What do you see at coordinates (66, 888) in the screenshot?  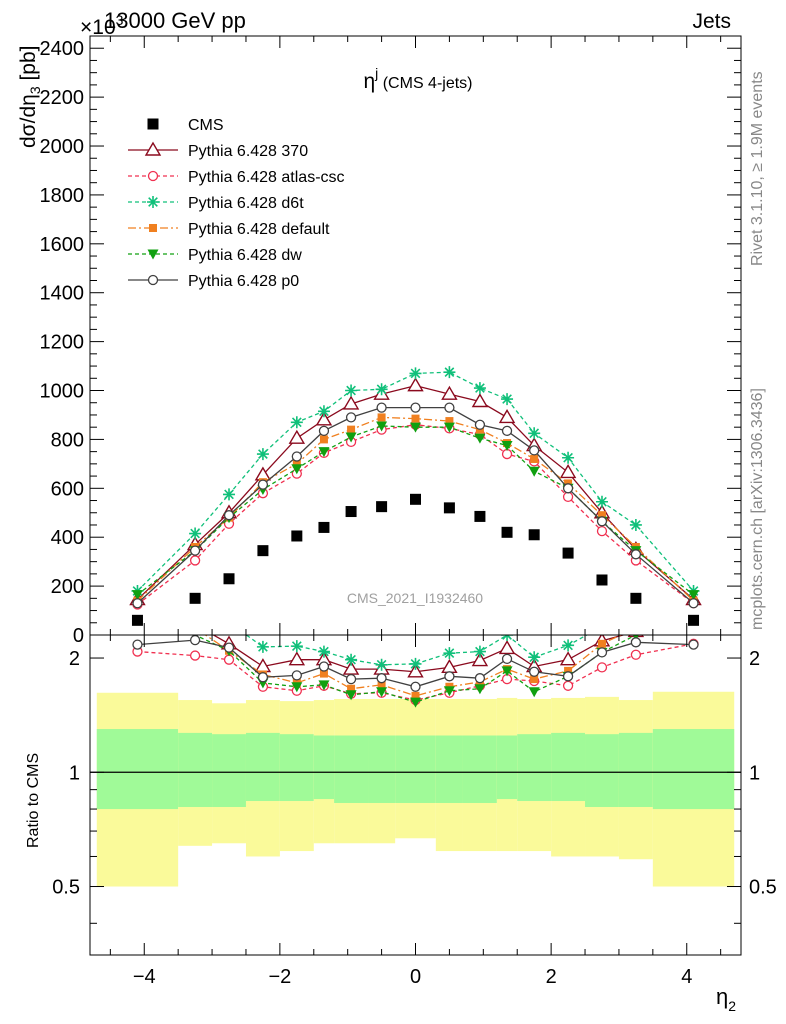 I see `ratio-y-tick-label: 0.5` at bounding box center [66, 888].